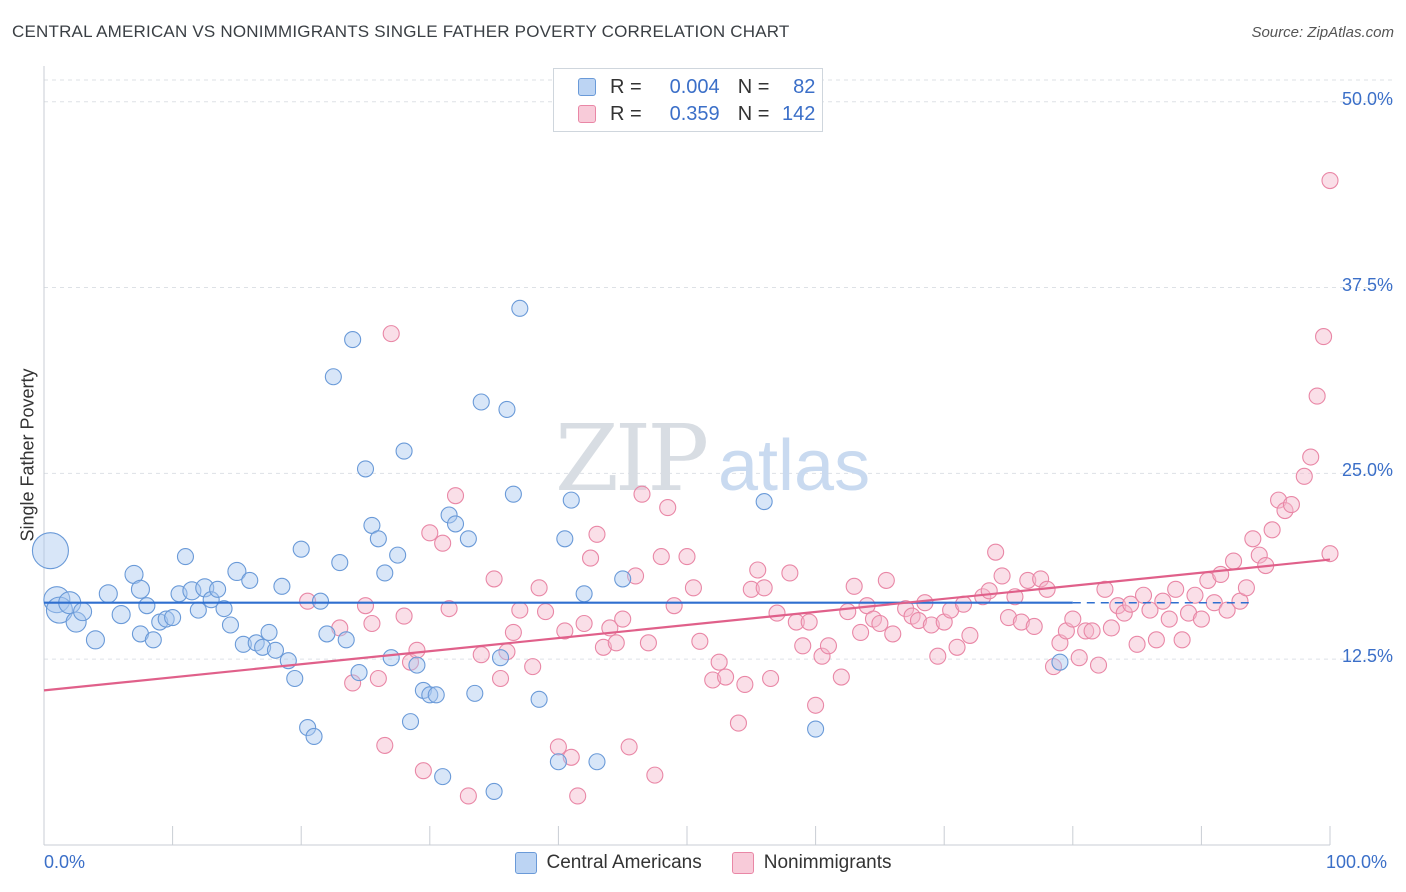 The height and width of the screenshot is (892, 1406). Describe the element at coordinates (27, 455) in the screenshot. I see `y-axis-label: Single Father Poverty` at that location.